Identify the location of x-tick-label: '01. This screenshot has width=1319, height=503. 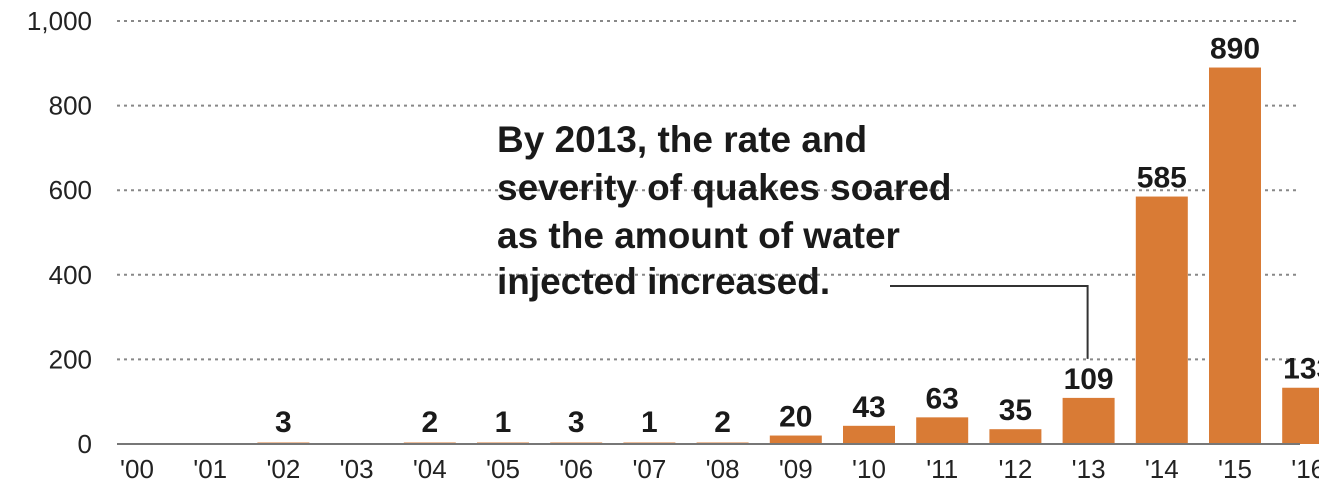
(210, 469).